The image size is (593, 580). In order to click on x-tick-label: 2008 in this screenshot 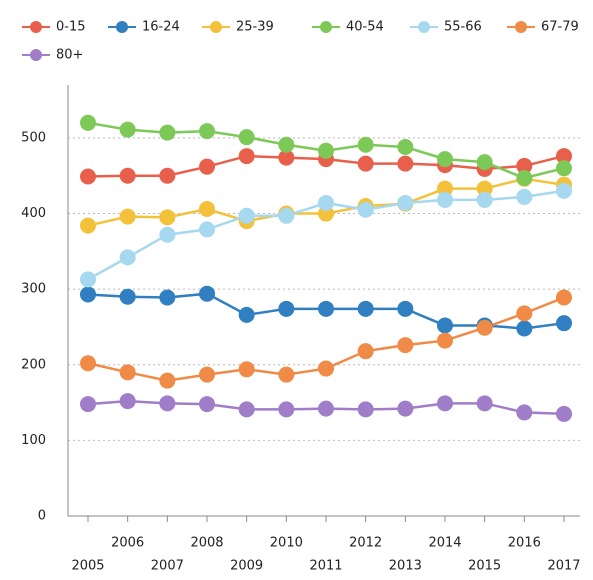, I will do `click(206, 543)`.